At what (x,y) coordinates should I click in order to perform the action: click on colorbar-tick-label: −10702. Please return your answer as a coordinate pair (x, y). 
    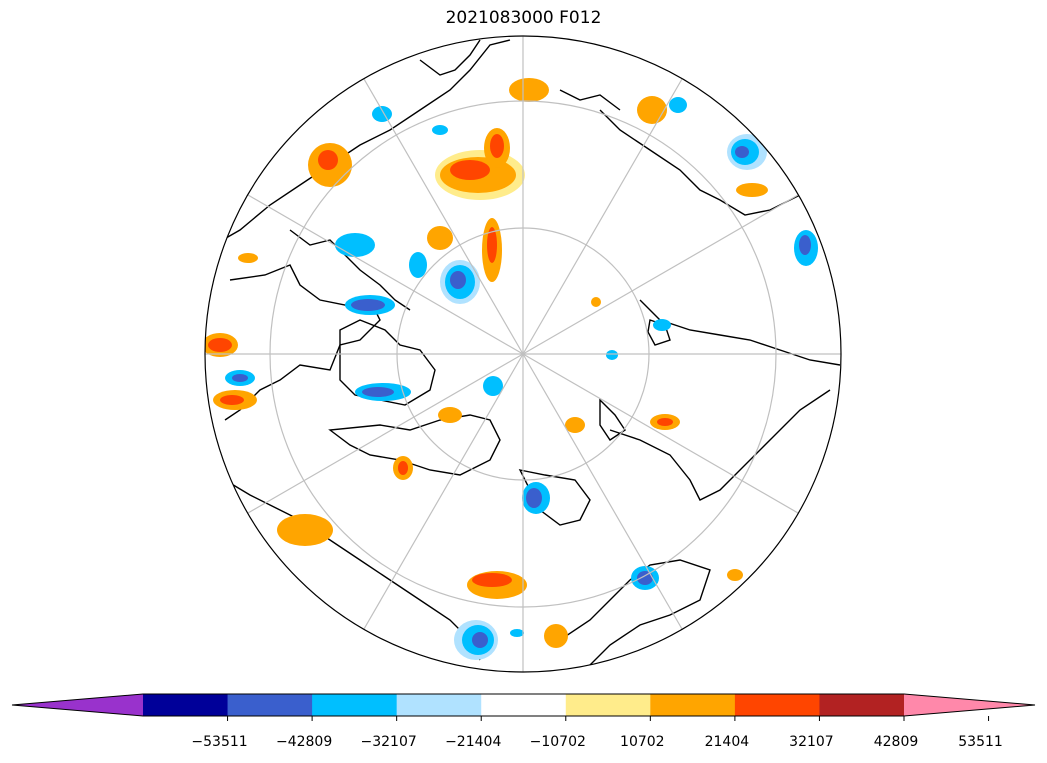
    Looking at the image, I should click on (557, 742).